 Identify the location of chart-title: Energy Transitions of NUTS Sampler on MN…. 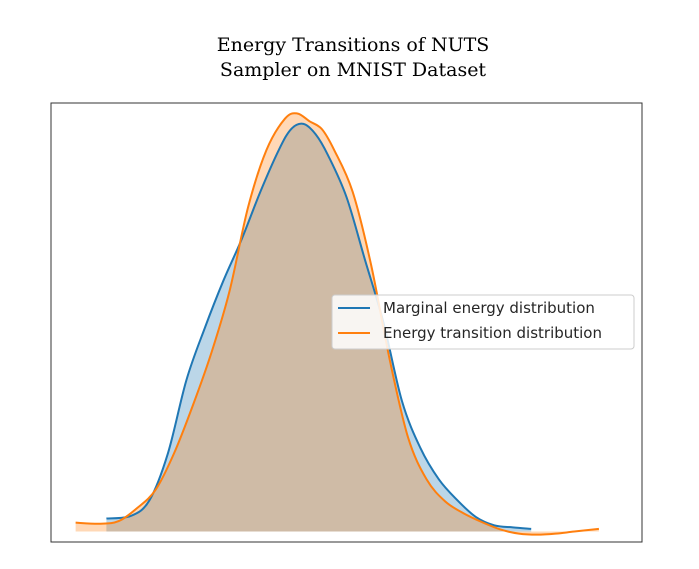
(353, 57).